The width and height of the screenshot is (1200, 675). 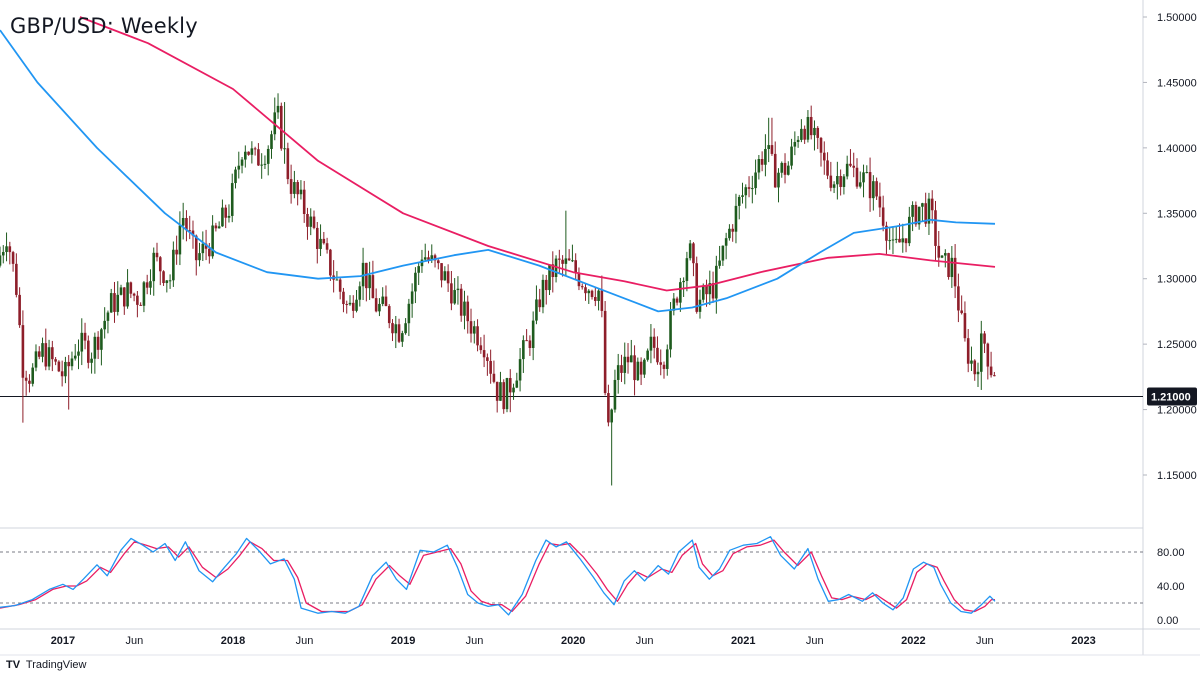 I want to click on oscillator-tick-label: 0.00, so click(x=1167, y=621).